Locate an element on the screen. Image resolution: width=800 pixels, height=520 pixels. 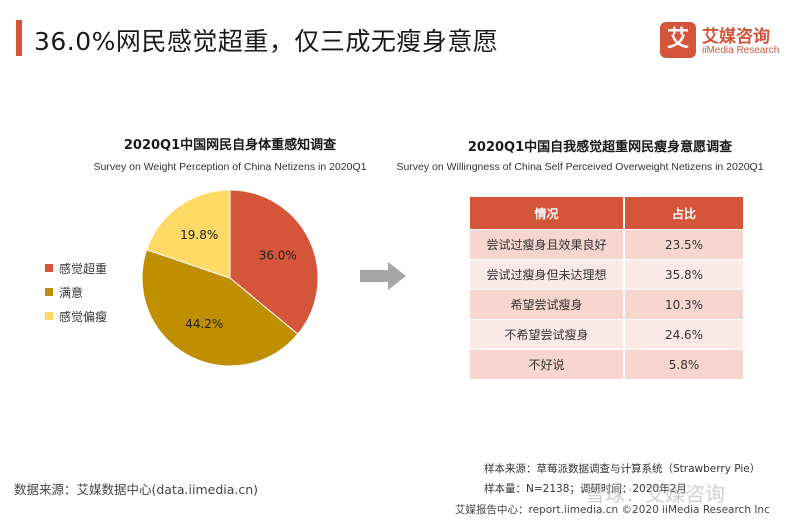
legend-label: 感觉偏瘦 is located at coordinates (83, 316).